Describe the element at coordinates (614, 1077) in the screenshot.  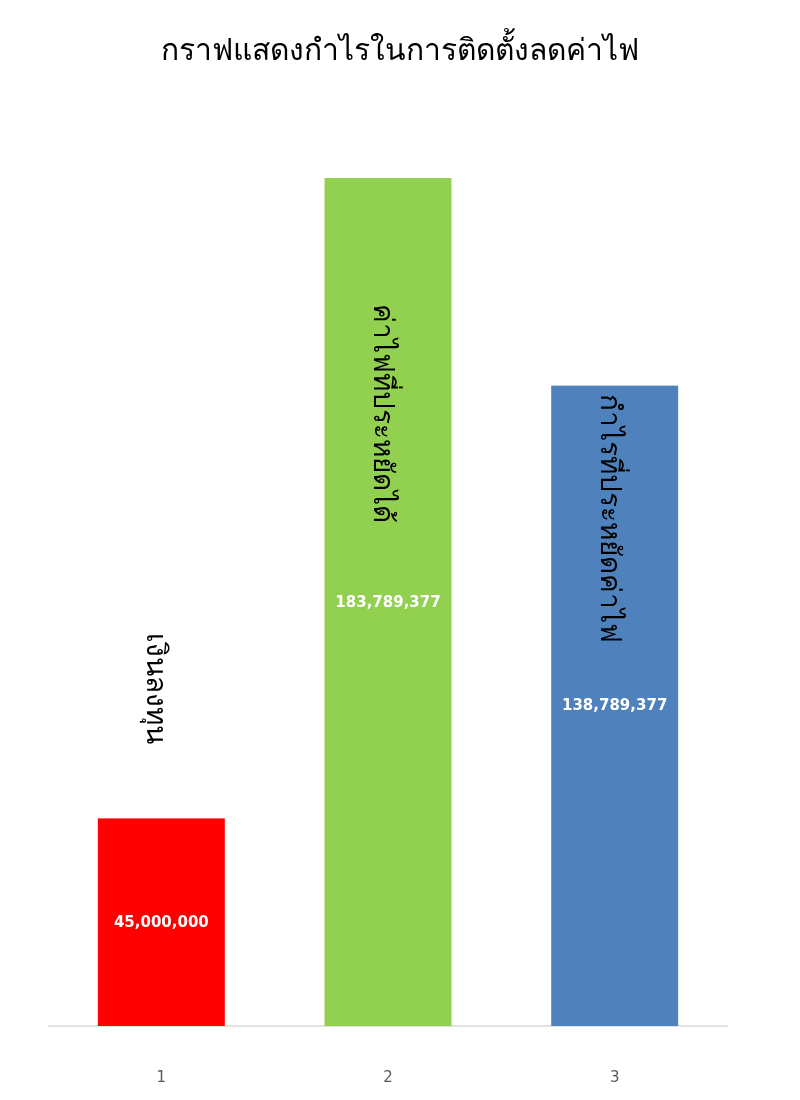
I see `x-tick-label: 3` at that location.